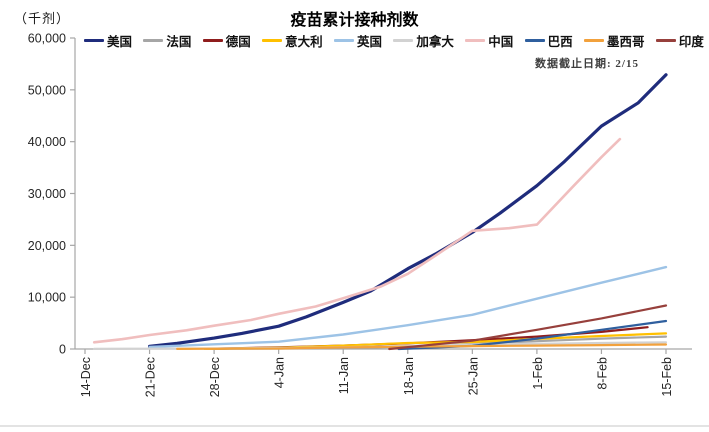  Describe the element at coordinates (354, 20) in the screenshot. I see `chart-title: 疫苗累计接种剂数` at that location.